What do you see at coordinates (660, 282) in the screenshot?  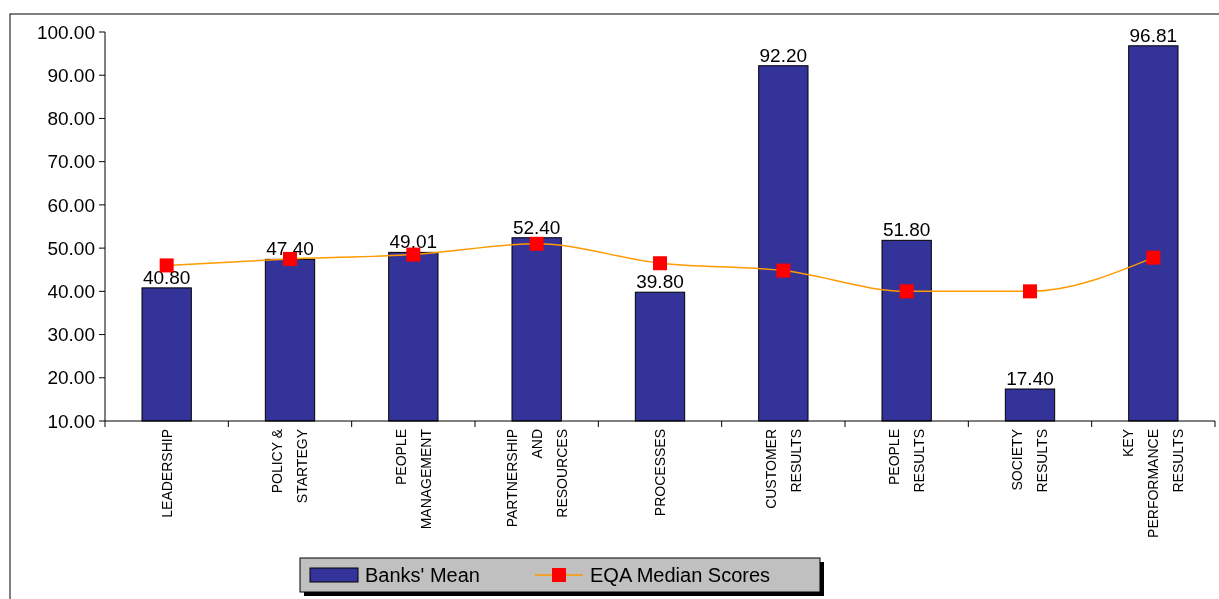 I see `data-label: 39.80` at bounding box center [660, 282].